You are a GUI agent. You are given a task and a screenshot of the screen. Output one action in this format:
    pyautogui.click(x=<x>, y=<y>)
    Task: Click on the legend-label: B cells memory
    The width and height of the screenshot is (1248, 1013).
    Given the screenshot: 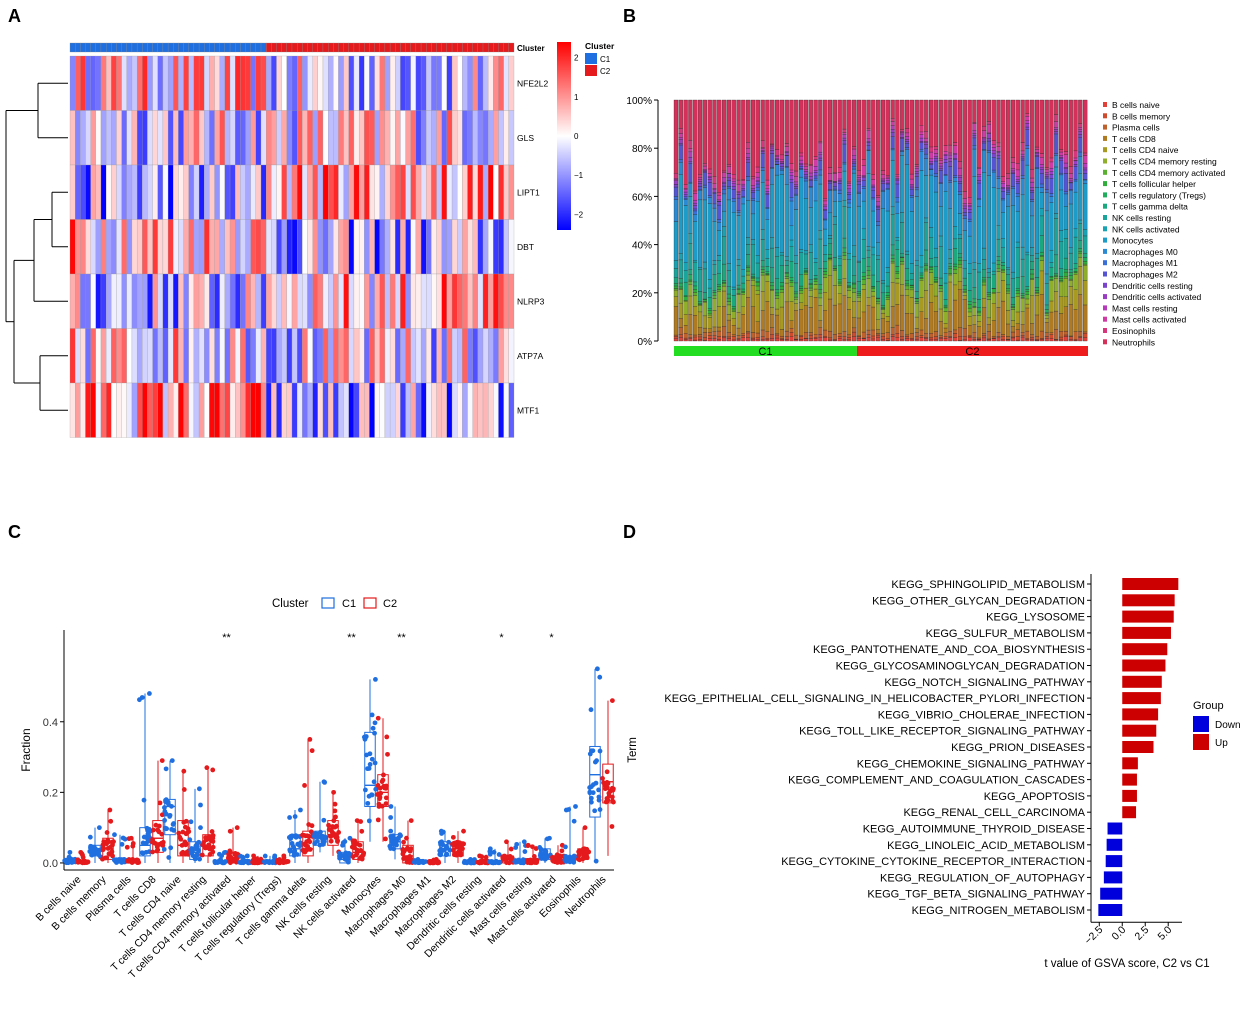 What is the action you would take?
    pyautogui.click(x=1141, y=116)
    